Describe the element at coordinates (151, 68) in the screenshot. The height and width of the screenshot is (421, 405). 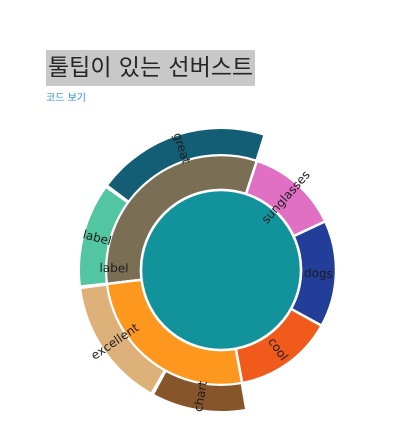
I see `page-title: 툴팁이 있는 선버스트` at that location.